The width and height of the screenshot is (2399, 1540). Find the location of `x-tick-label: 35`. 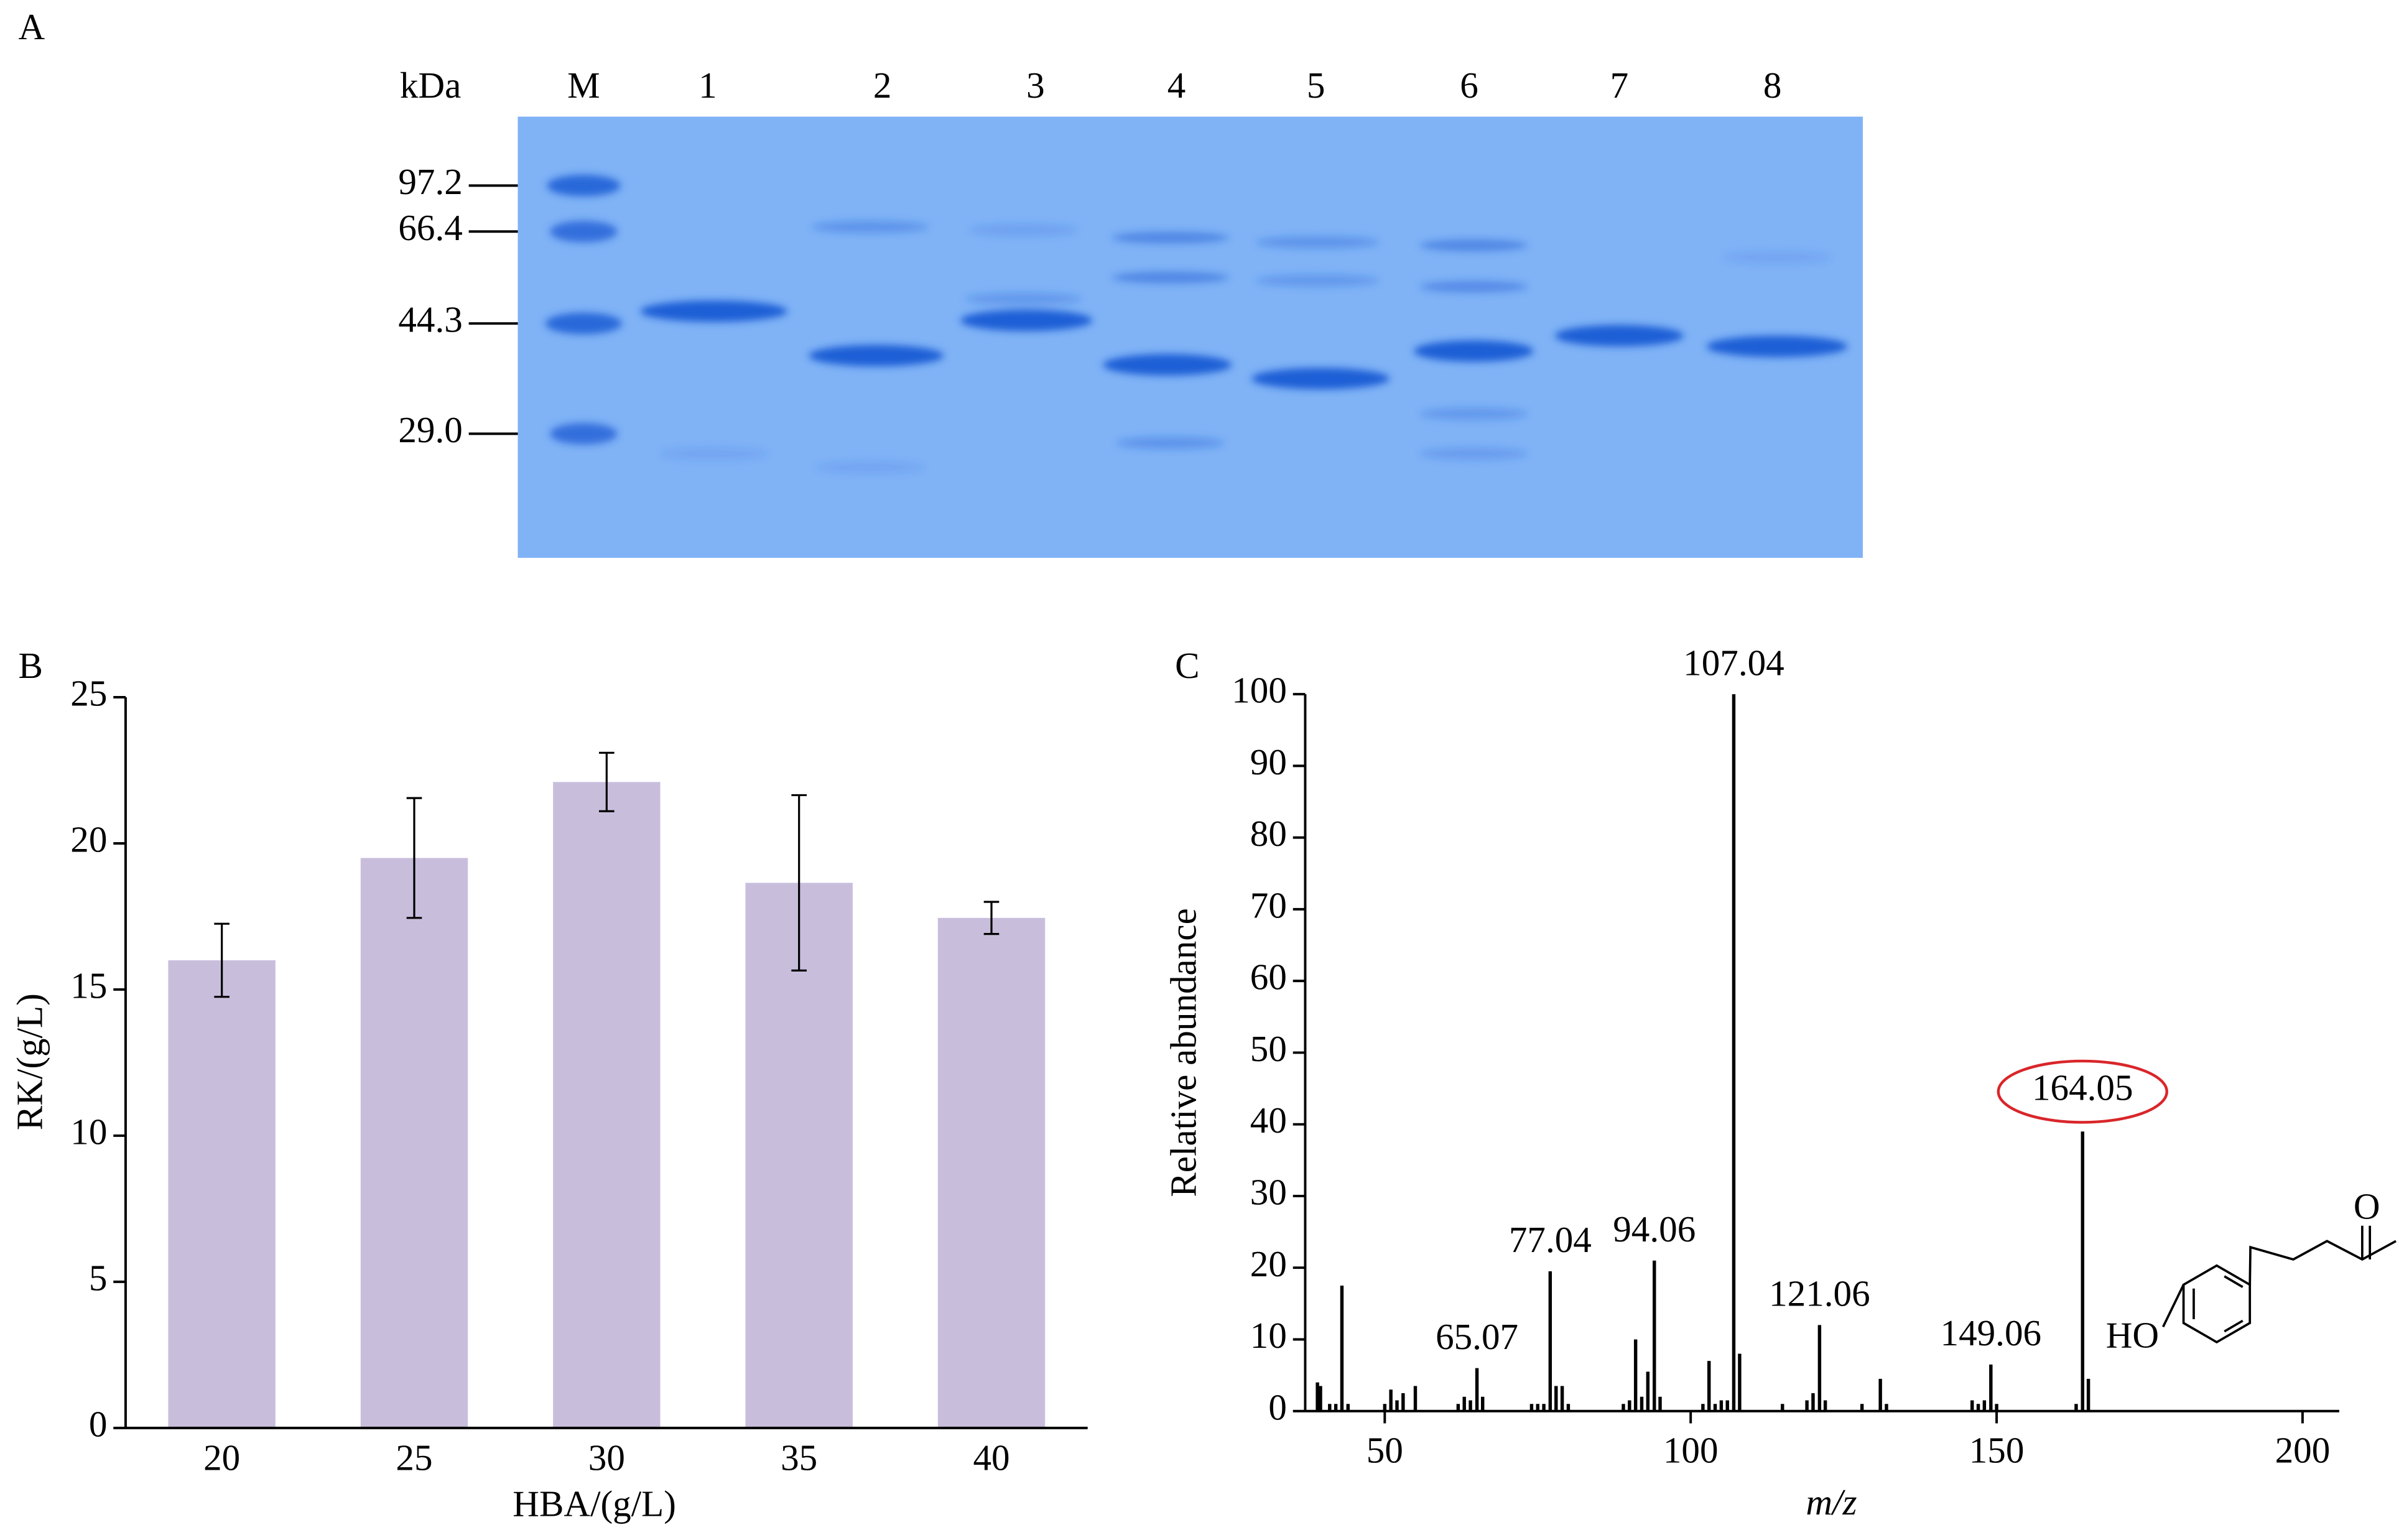

x-tick-label: 35 is located at coordinates (799, 1457).